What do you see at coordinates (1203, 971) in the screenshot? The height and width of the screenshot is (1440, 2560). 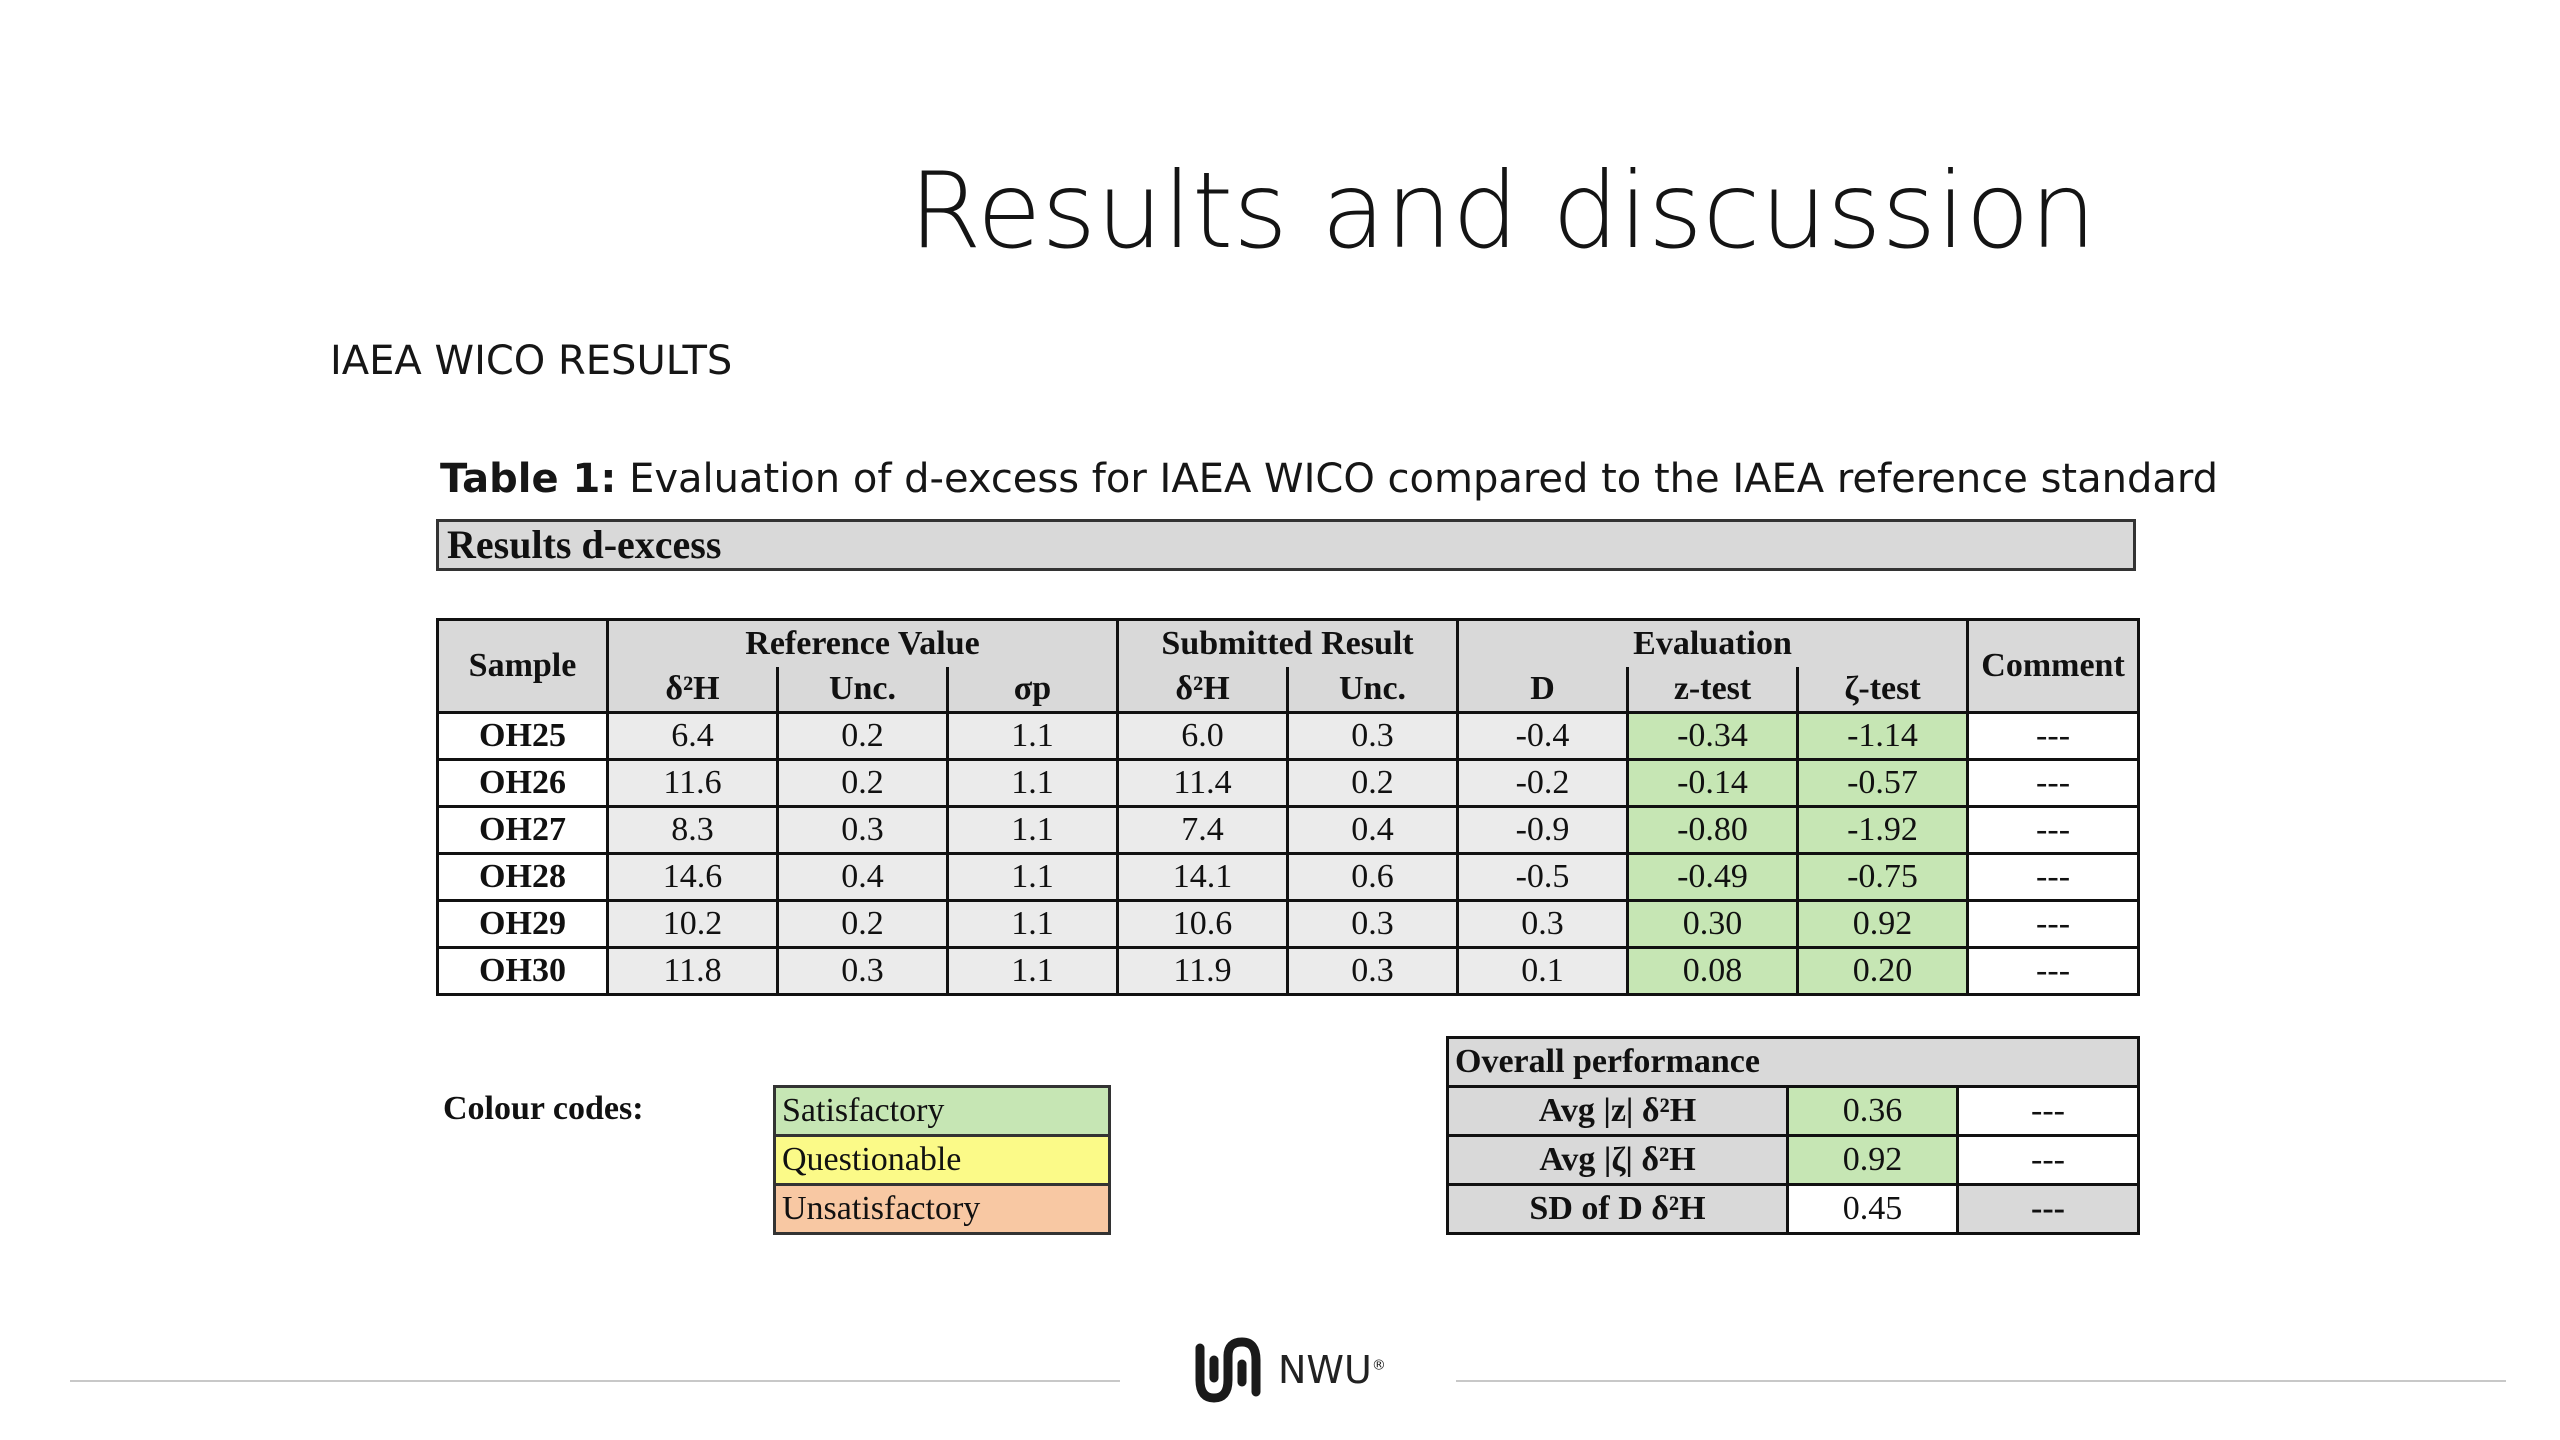 I see `cell-sub-d2h: 11.9` at bounding box center [1203, 971].